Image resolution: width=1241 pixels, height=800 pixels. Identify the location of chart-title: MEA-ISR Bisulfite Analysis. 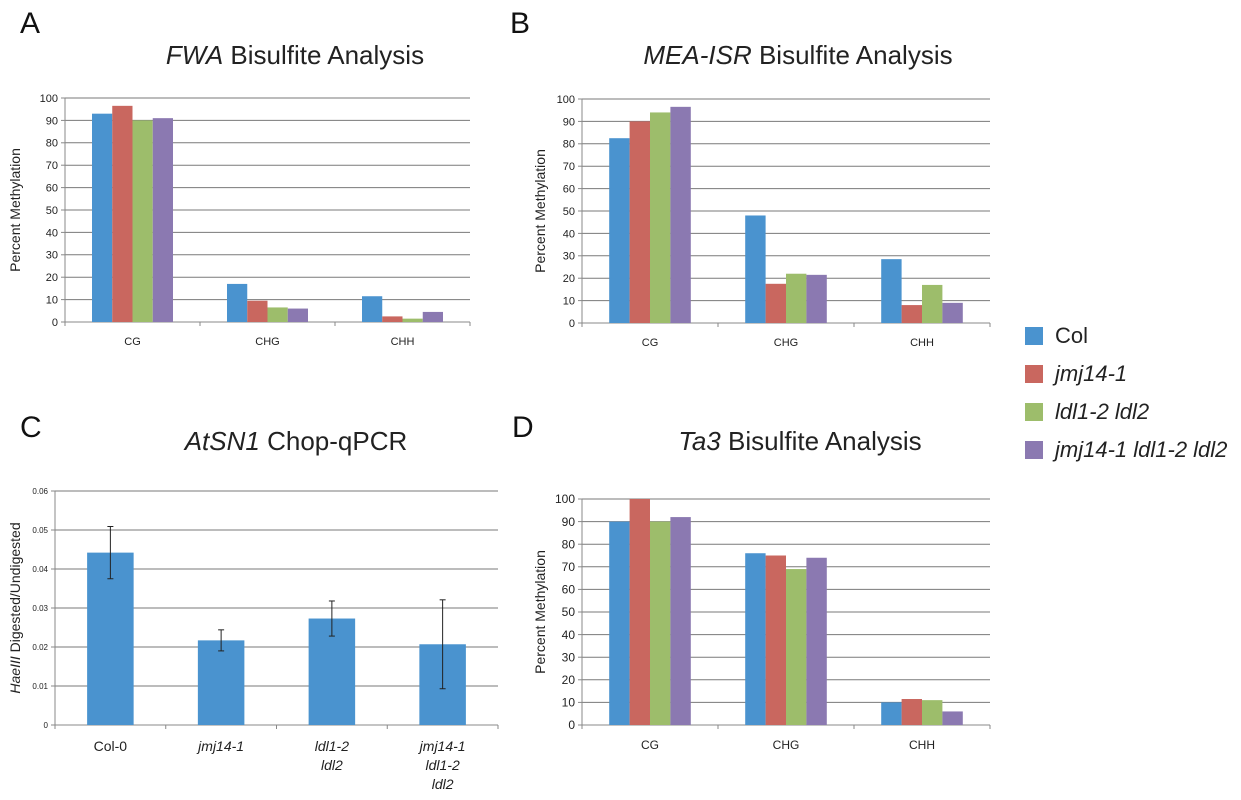
(797, 55).